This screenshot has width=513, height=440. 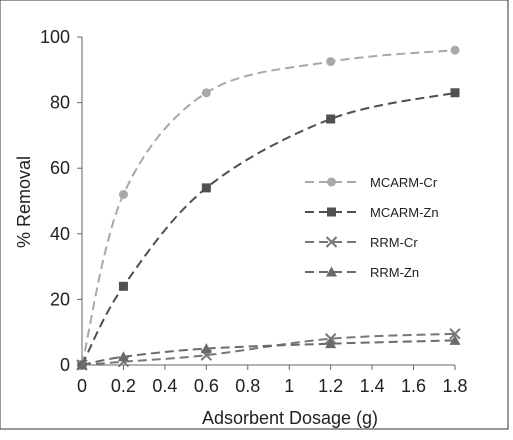 What do you see at coordinates (404, 182) in the screenshot?
I see `legend-label: MCARM-Cr` at bounding box center [404, 182].